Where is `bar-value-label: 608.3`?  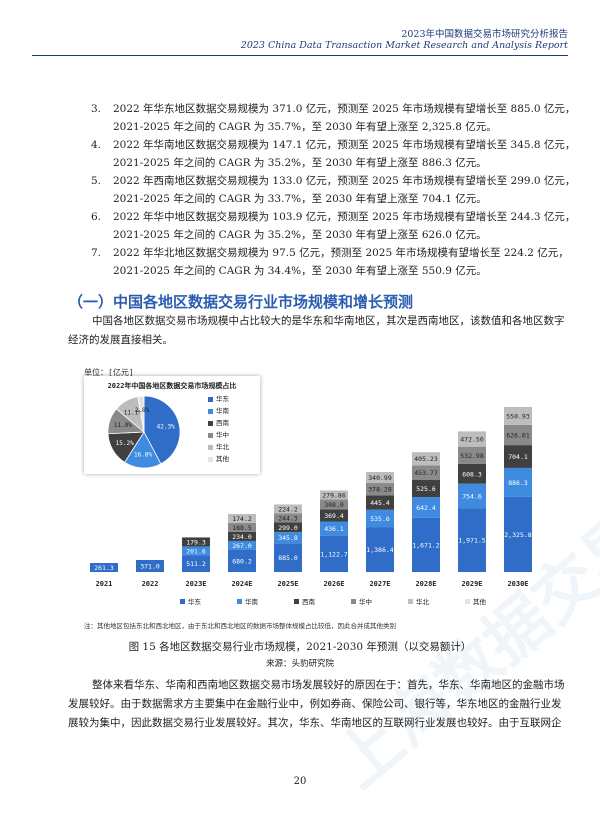 bar-value-label: 608.3 is located at coordinates (472, 474).